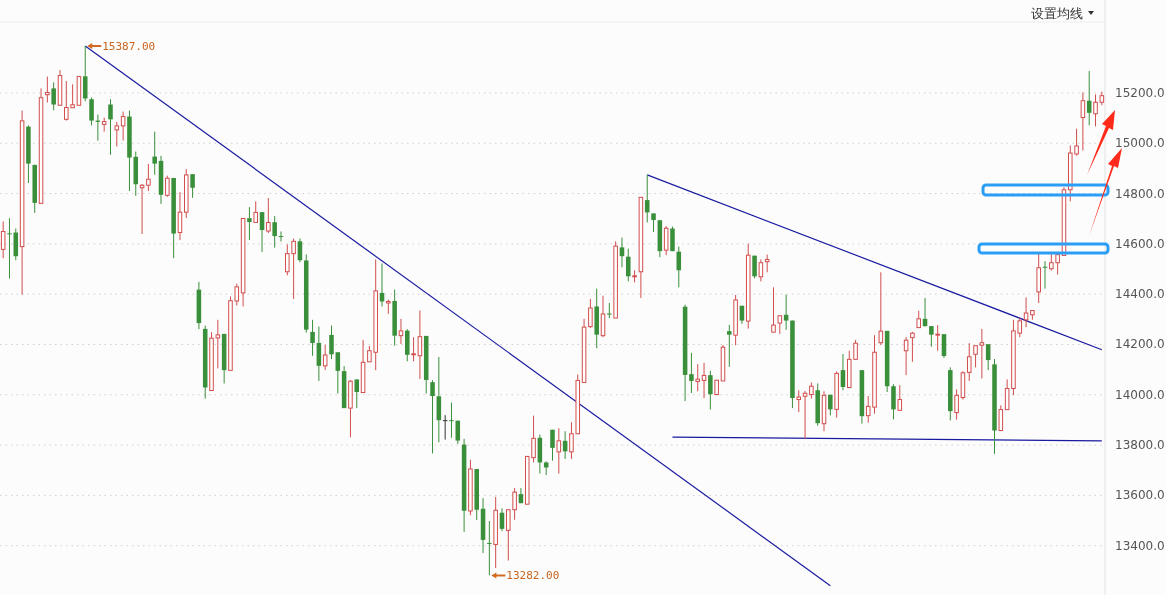  What do you see at coordinates (533, 576) in the screenshot?
I see `annotation: 13282.00` at bounding box center [533, 576].